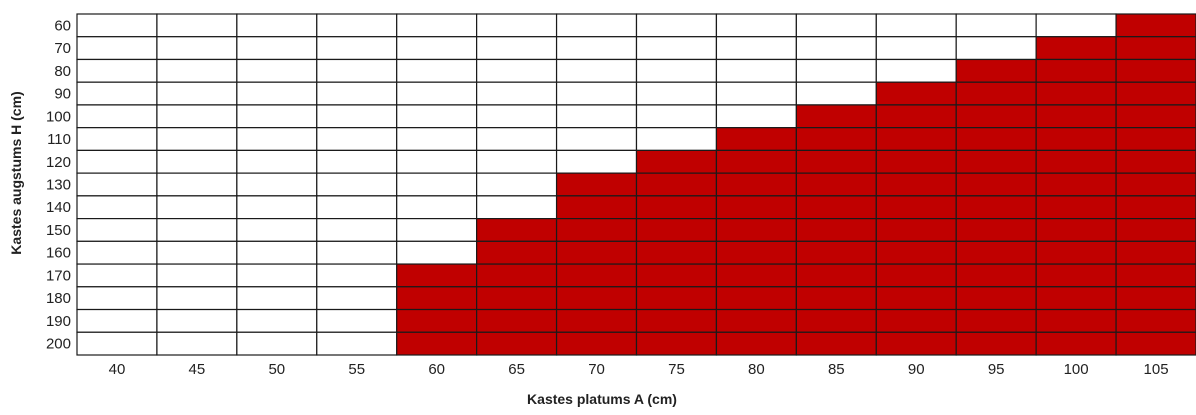 This screenshot has width=1196, height=415. I want to click on cell-w85-h90, so click(836, 93).